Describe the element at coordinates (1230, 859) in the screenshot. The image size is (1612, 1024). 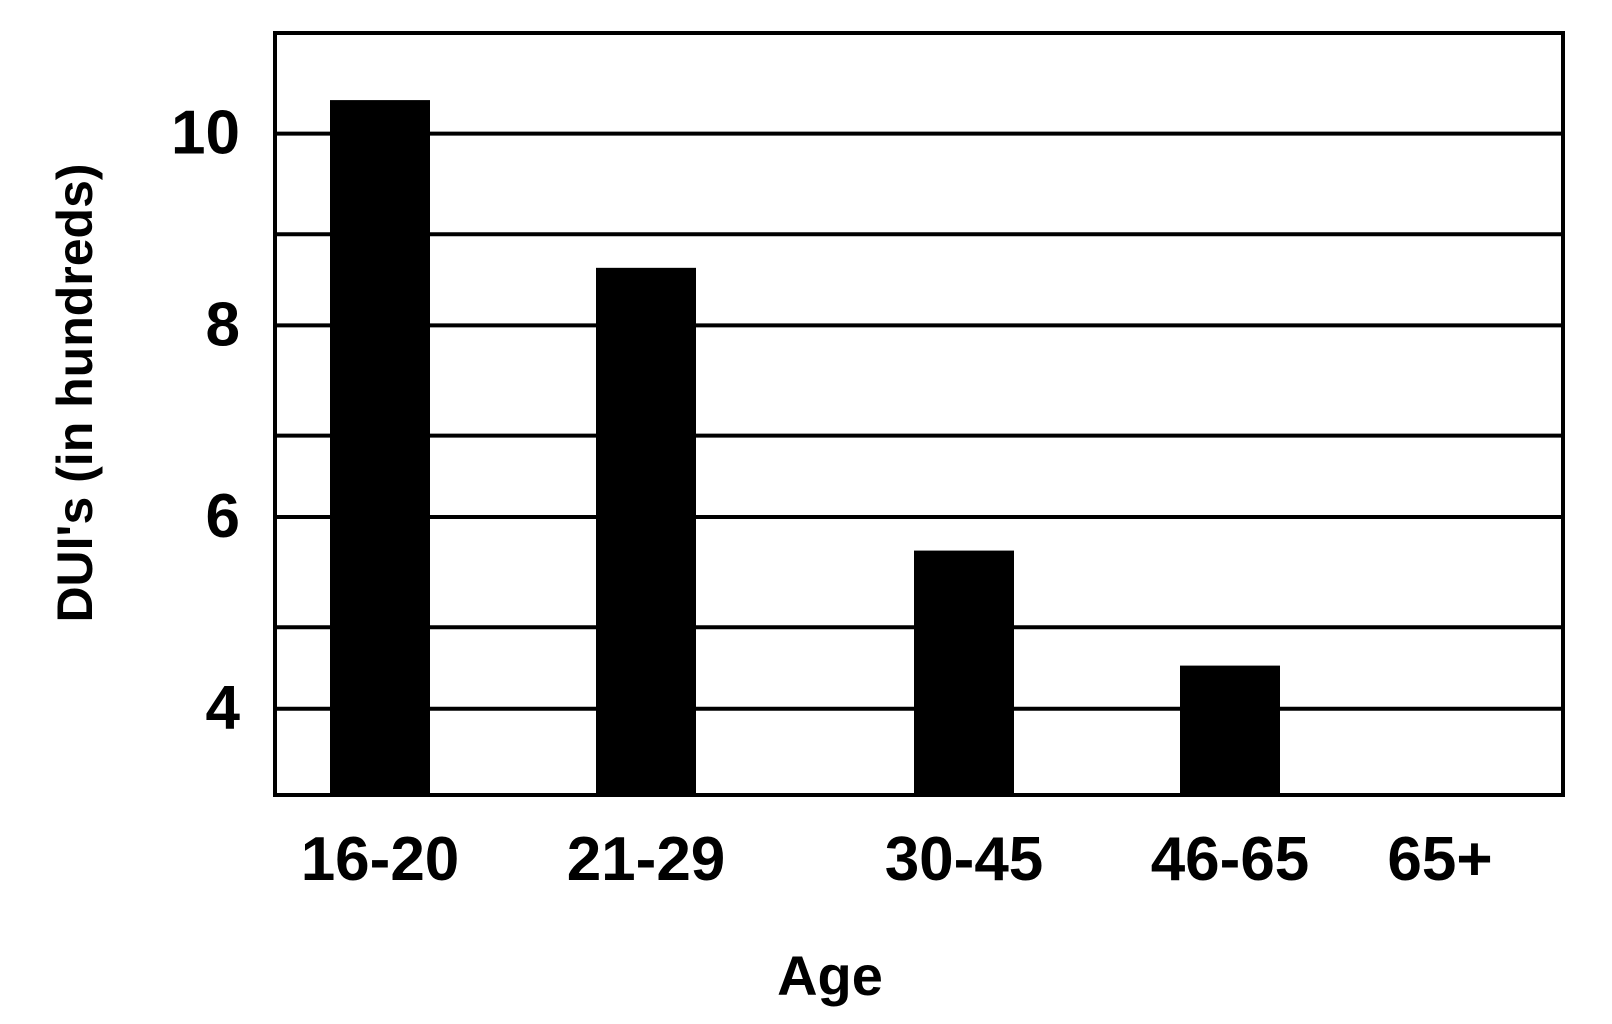
I see `x-tick-label: 46-65` at that location.